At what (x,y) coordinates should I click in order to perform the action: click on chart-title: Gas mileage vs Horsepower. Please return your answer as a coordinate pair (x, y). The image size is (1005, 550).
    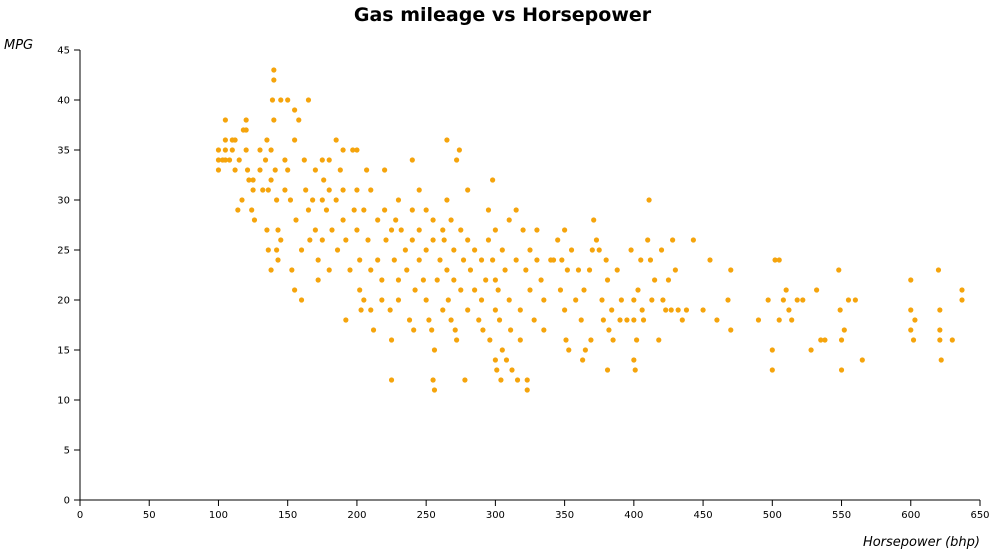
    Looking at the image, I should click on (502, 15).